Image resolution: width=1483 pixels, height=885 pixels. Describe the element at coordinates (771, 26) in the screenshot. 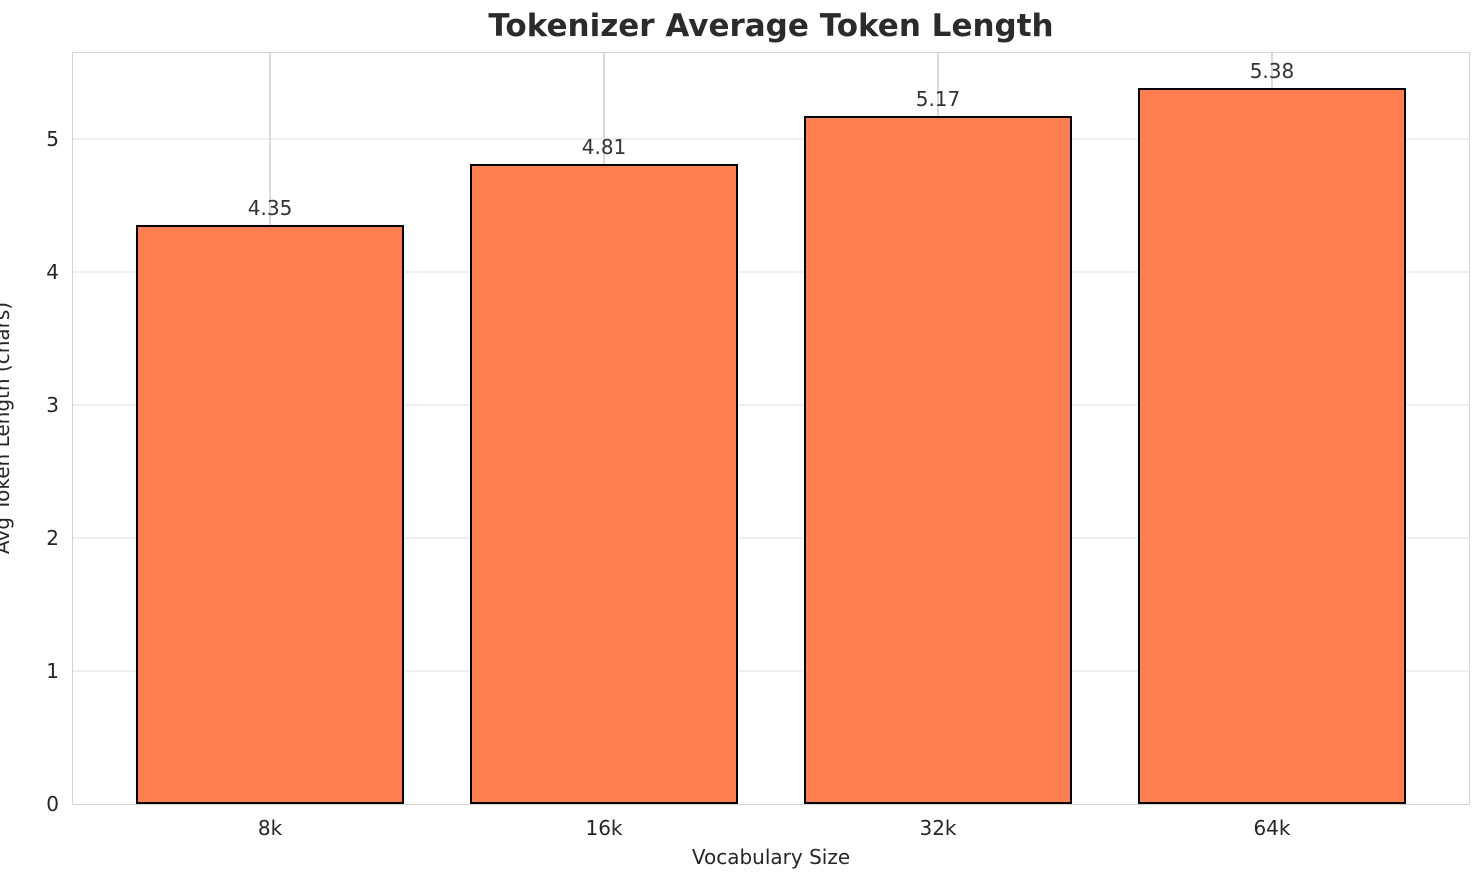

I see `chart-title: Tokenizer Average Token Length` at that location.